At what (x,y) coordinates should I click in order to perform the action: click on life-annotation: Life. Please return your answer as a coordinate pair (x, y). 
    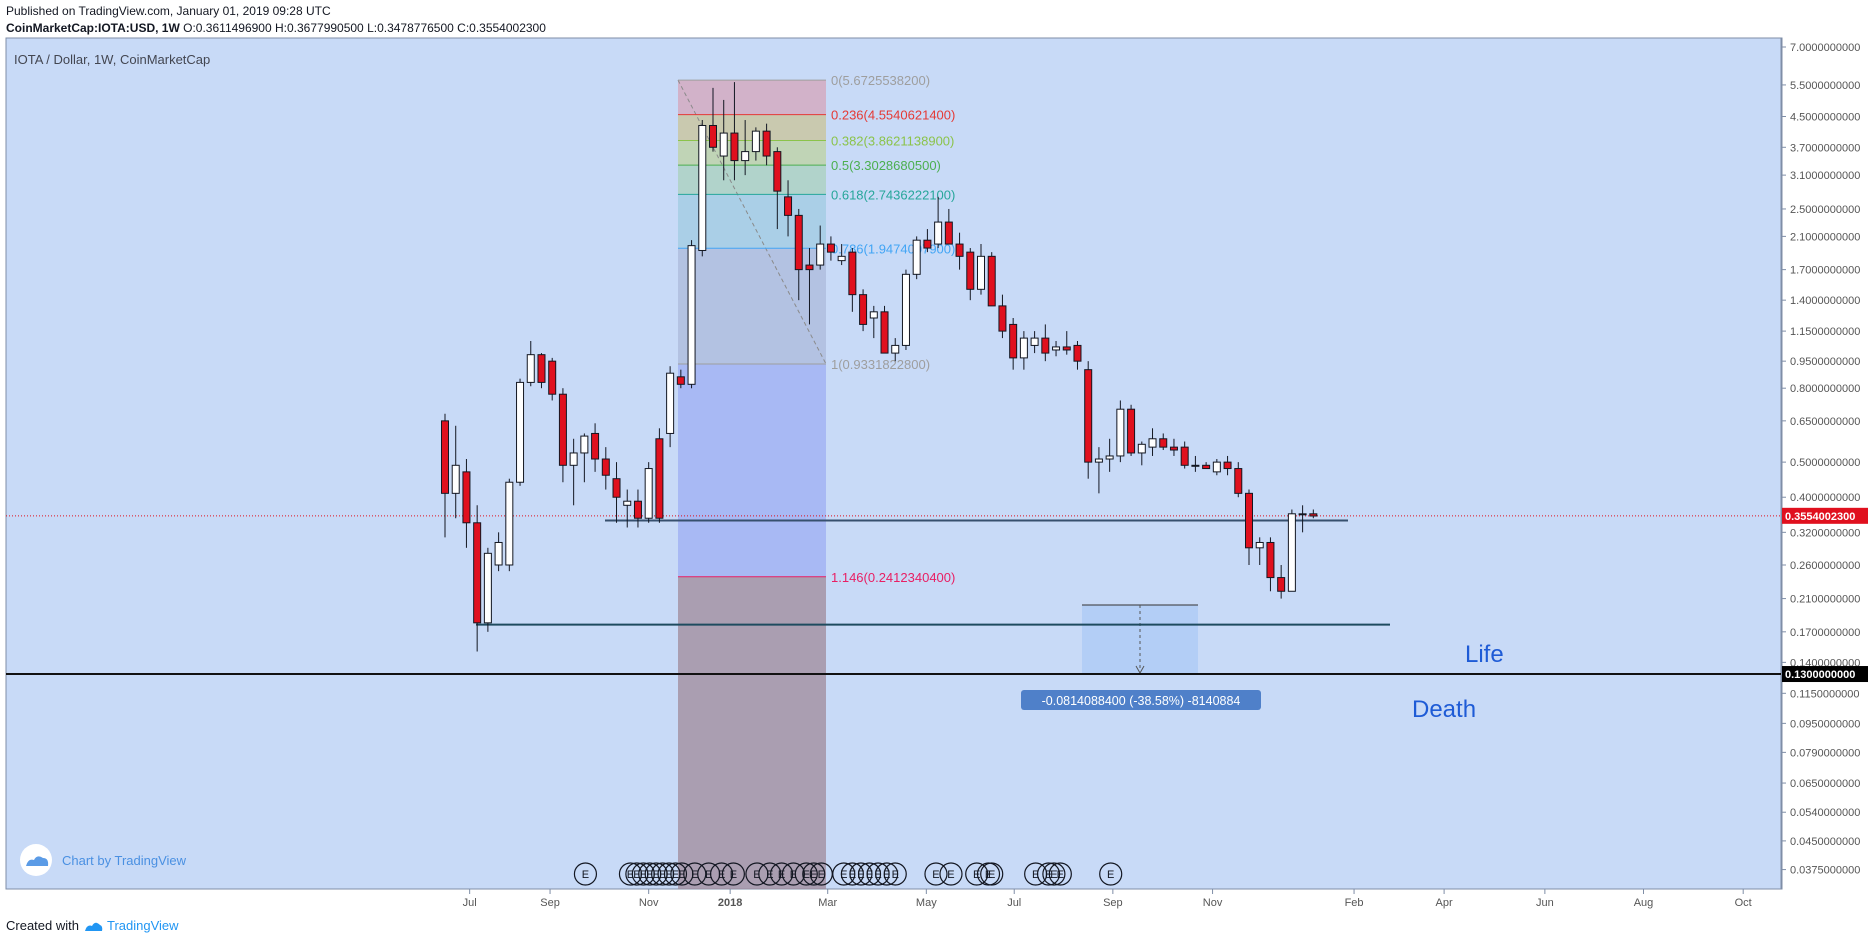
    Looking at the image, I should click on (1484, 654).